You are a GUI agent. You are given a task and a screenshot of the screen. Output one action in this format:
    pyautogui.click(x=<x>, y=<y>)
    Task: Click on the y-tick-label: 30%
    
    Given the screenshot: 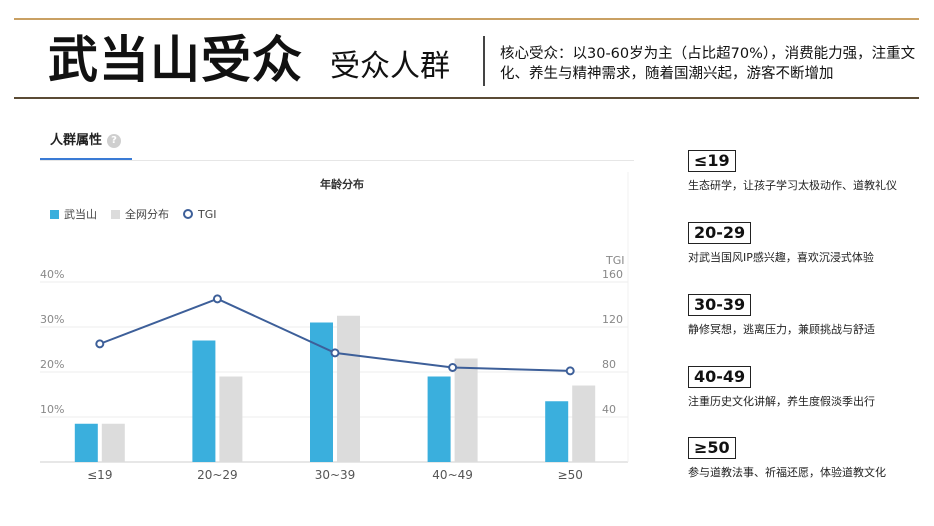 What is the action you would take?
    pyautogui.click(x=52, y=319)
    